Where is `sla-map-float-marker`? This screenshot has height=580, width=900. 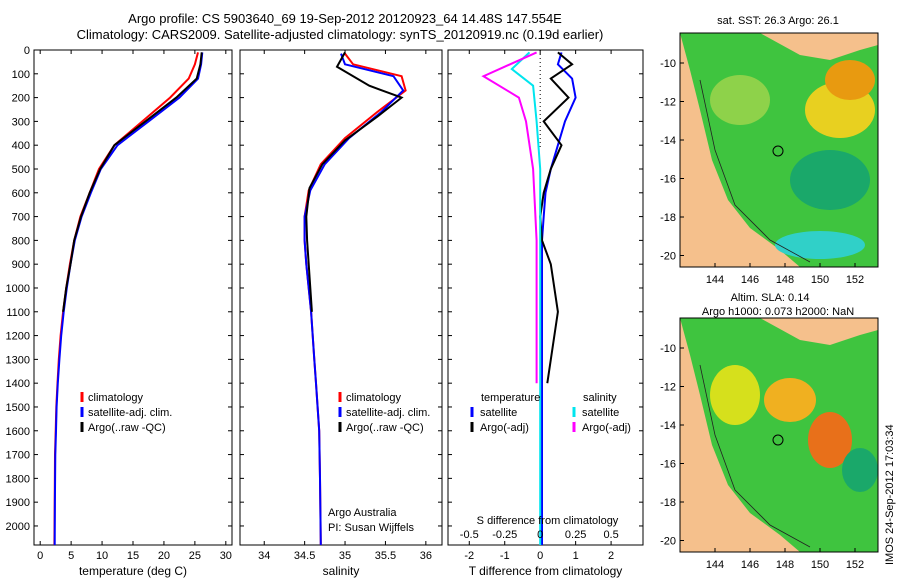 sla-map-float-marker is located at coordinates (778, 440).